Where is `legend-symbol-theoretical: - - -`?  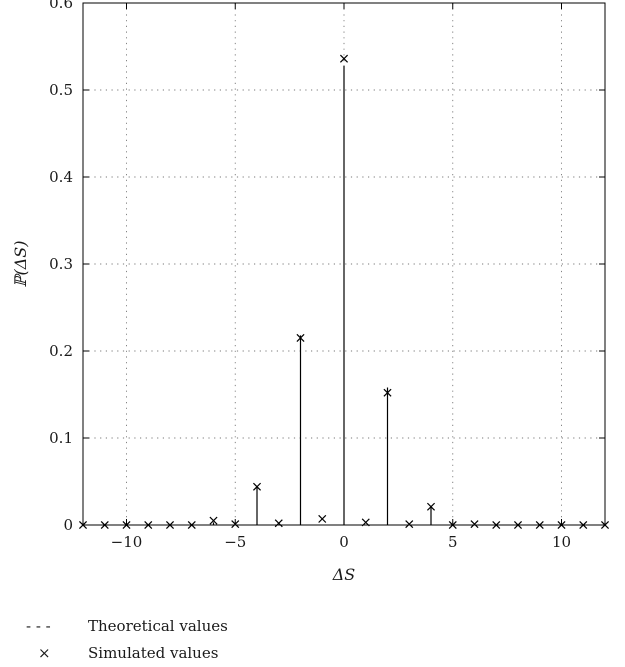 legend-symbol-theoretical: - - - is located at coordinates (38, 626).